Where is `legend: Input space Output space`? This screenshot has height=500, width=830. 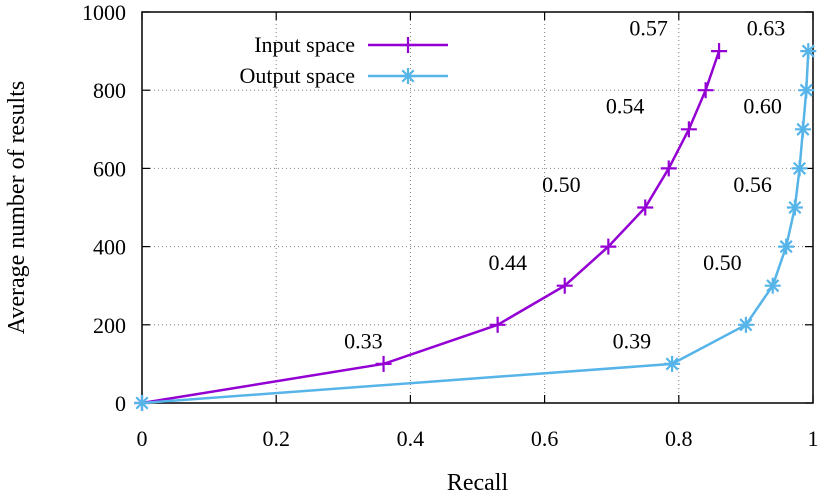 legend: Input space Output space is located at coordinates (344, 60).